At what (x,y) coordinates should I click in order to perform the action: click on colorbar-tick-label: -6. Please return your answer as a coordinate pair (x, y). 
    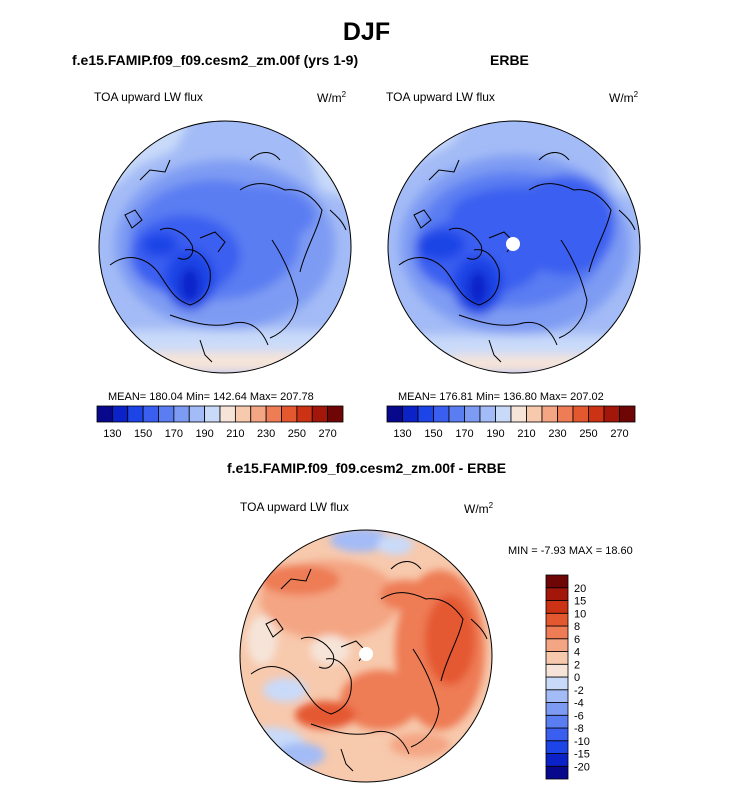
    Looking at the image, I should click on (579, 716).